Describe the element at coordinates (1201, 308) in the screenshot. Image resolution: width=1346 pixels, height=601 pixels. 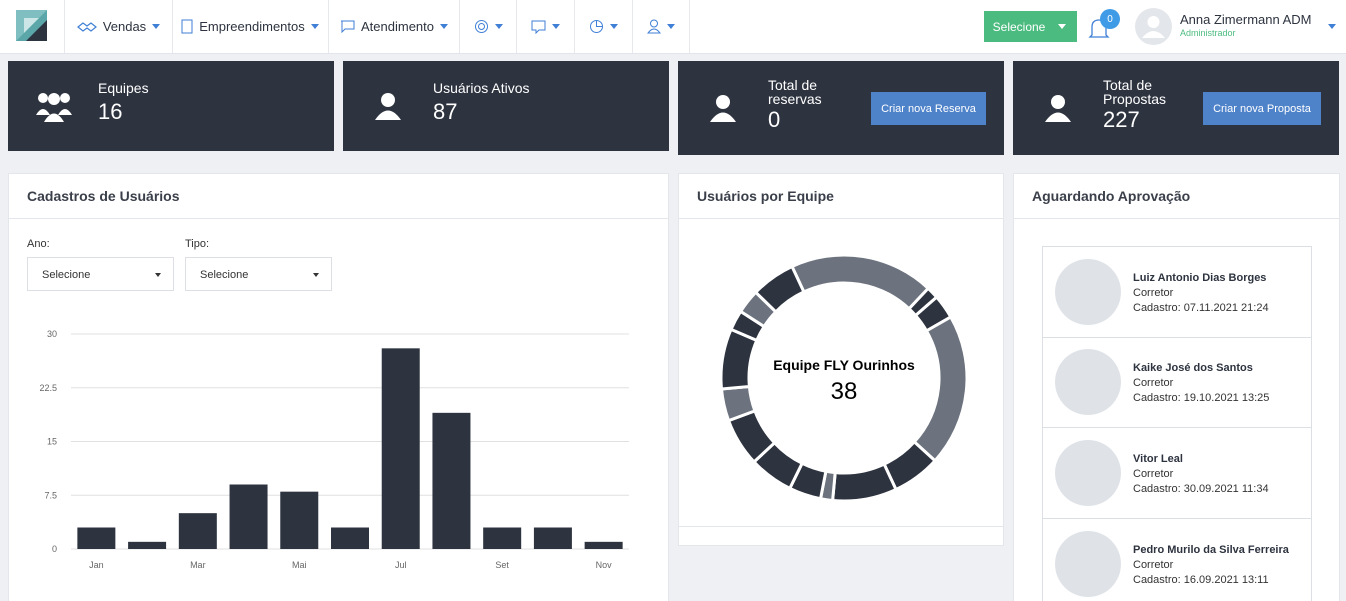
I see `person-date: Cadastro: 07.11.2021 21:24` at that location.